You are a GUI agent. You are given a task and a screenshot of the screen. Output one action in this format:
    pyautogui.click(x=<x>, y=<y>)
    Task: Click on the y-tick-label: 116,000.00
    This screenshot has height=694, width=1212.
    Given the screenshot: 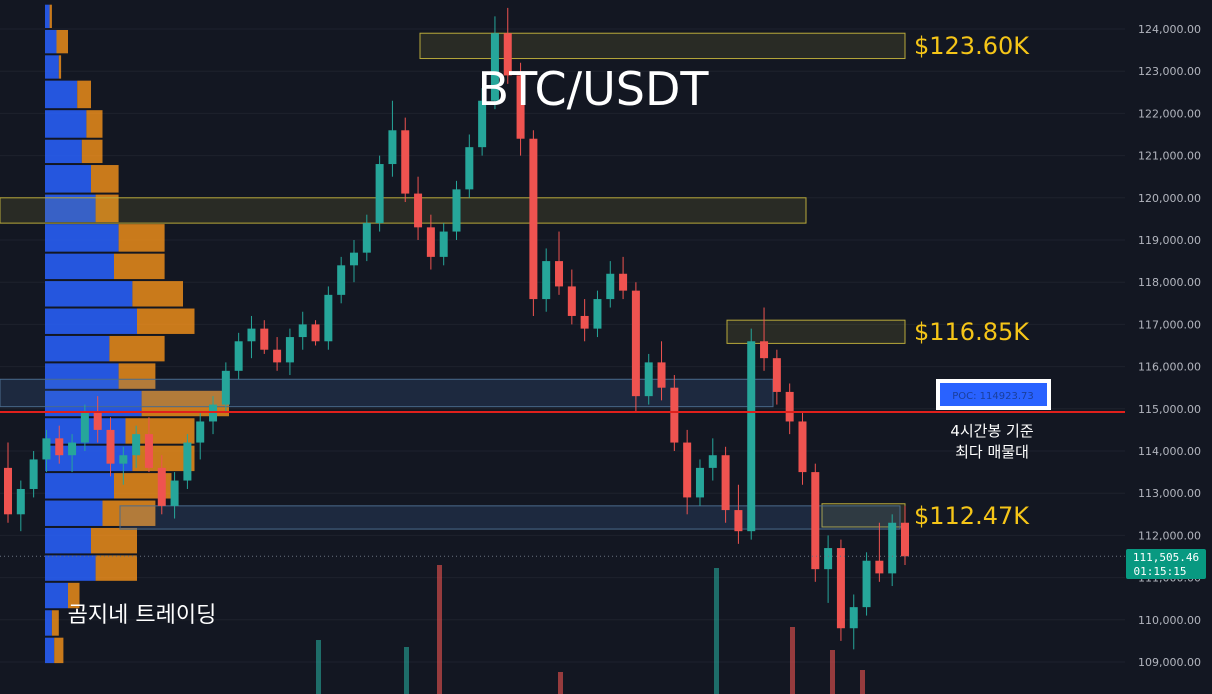 What is the action you would take?
    pyautogui.click(x=1169, y=367)
    